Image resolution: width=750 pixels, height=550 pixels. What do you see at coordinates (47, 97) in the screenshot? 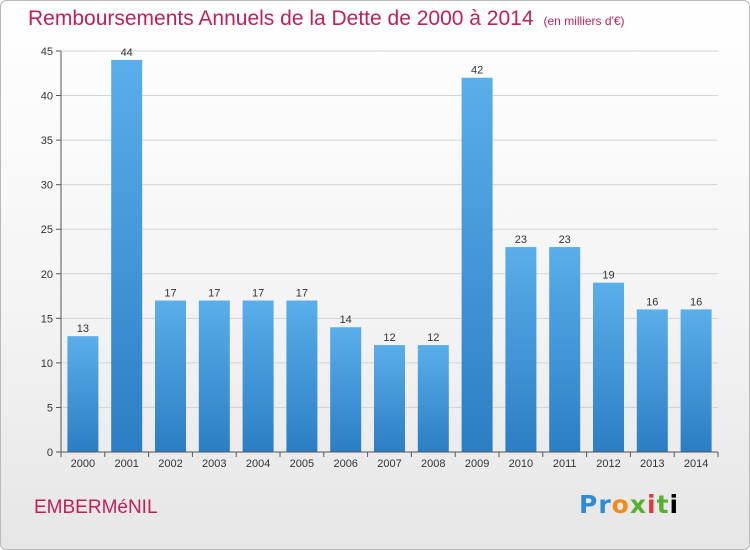
I see `y-tick-label: 40` at bounding box center [47, 97].